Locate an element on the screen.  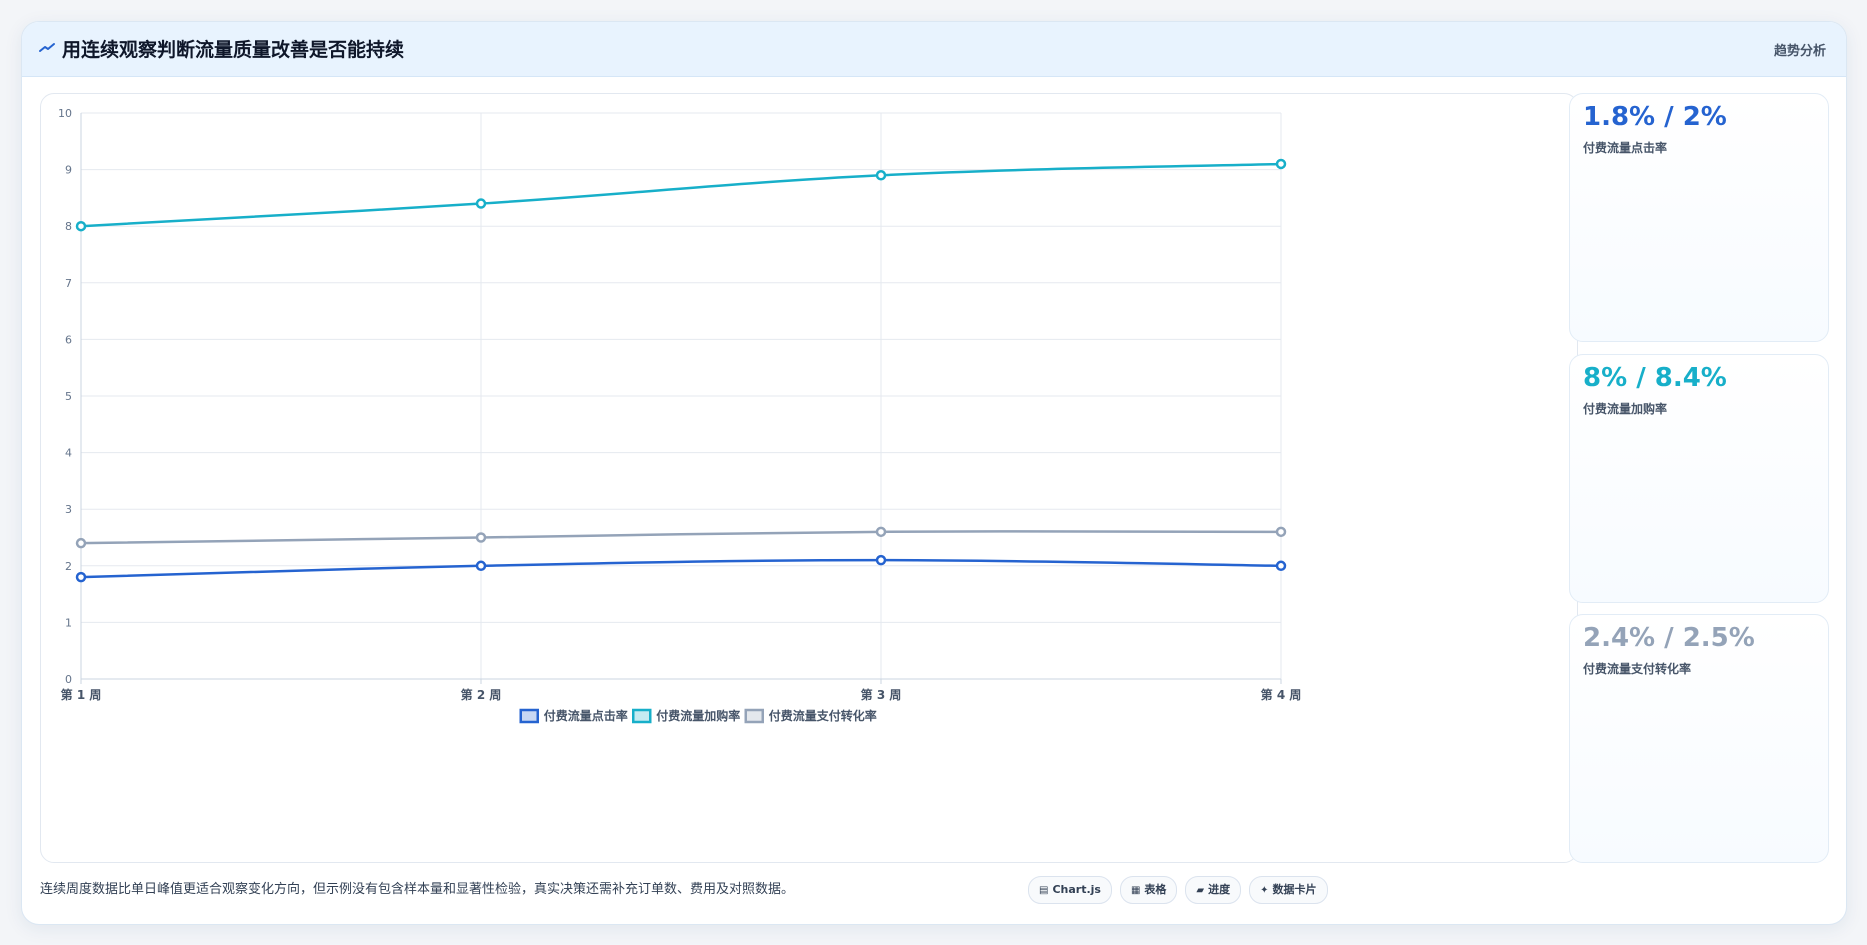
progress-chip: ▰ 进度 is located at coordinates (1213, 890).